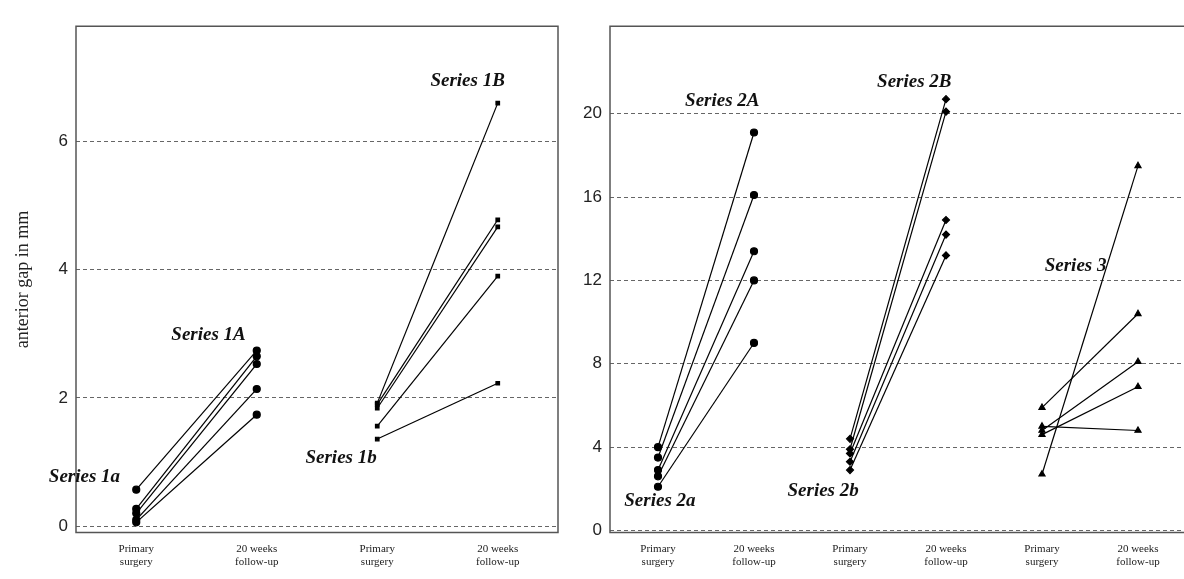  Describe the element at coordinates (63, 141) in the screenshot. I see `y-tick-label: 6` at that location.